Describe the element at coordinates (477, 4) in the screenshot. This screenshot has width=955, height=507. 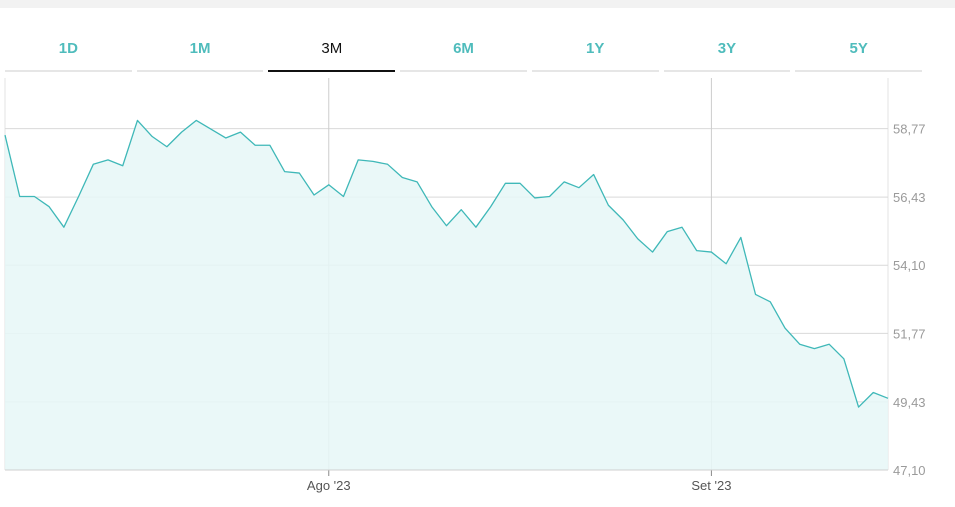
I see `top-strip` at that location.